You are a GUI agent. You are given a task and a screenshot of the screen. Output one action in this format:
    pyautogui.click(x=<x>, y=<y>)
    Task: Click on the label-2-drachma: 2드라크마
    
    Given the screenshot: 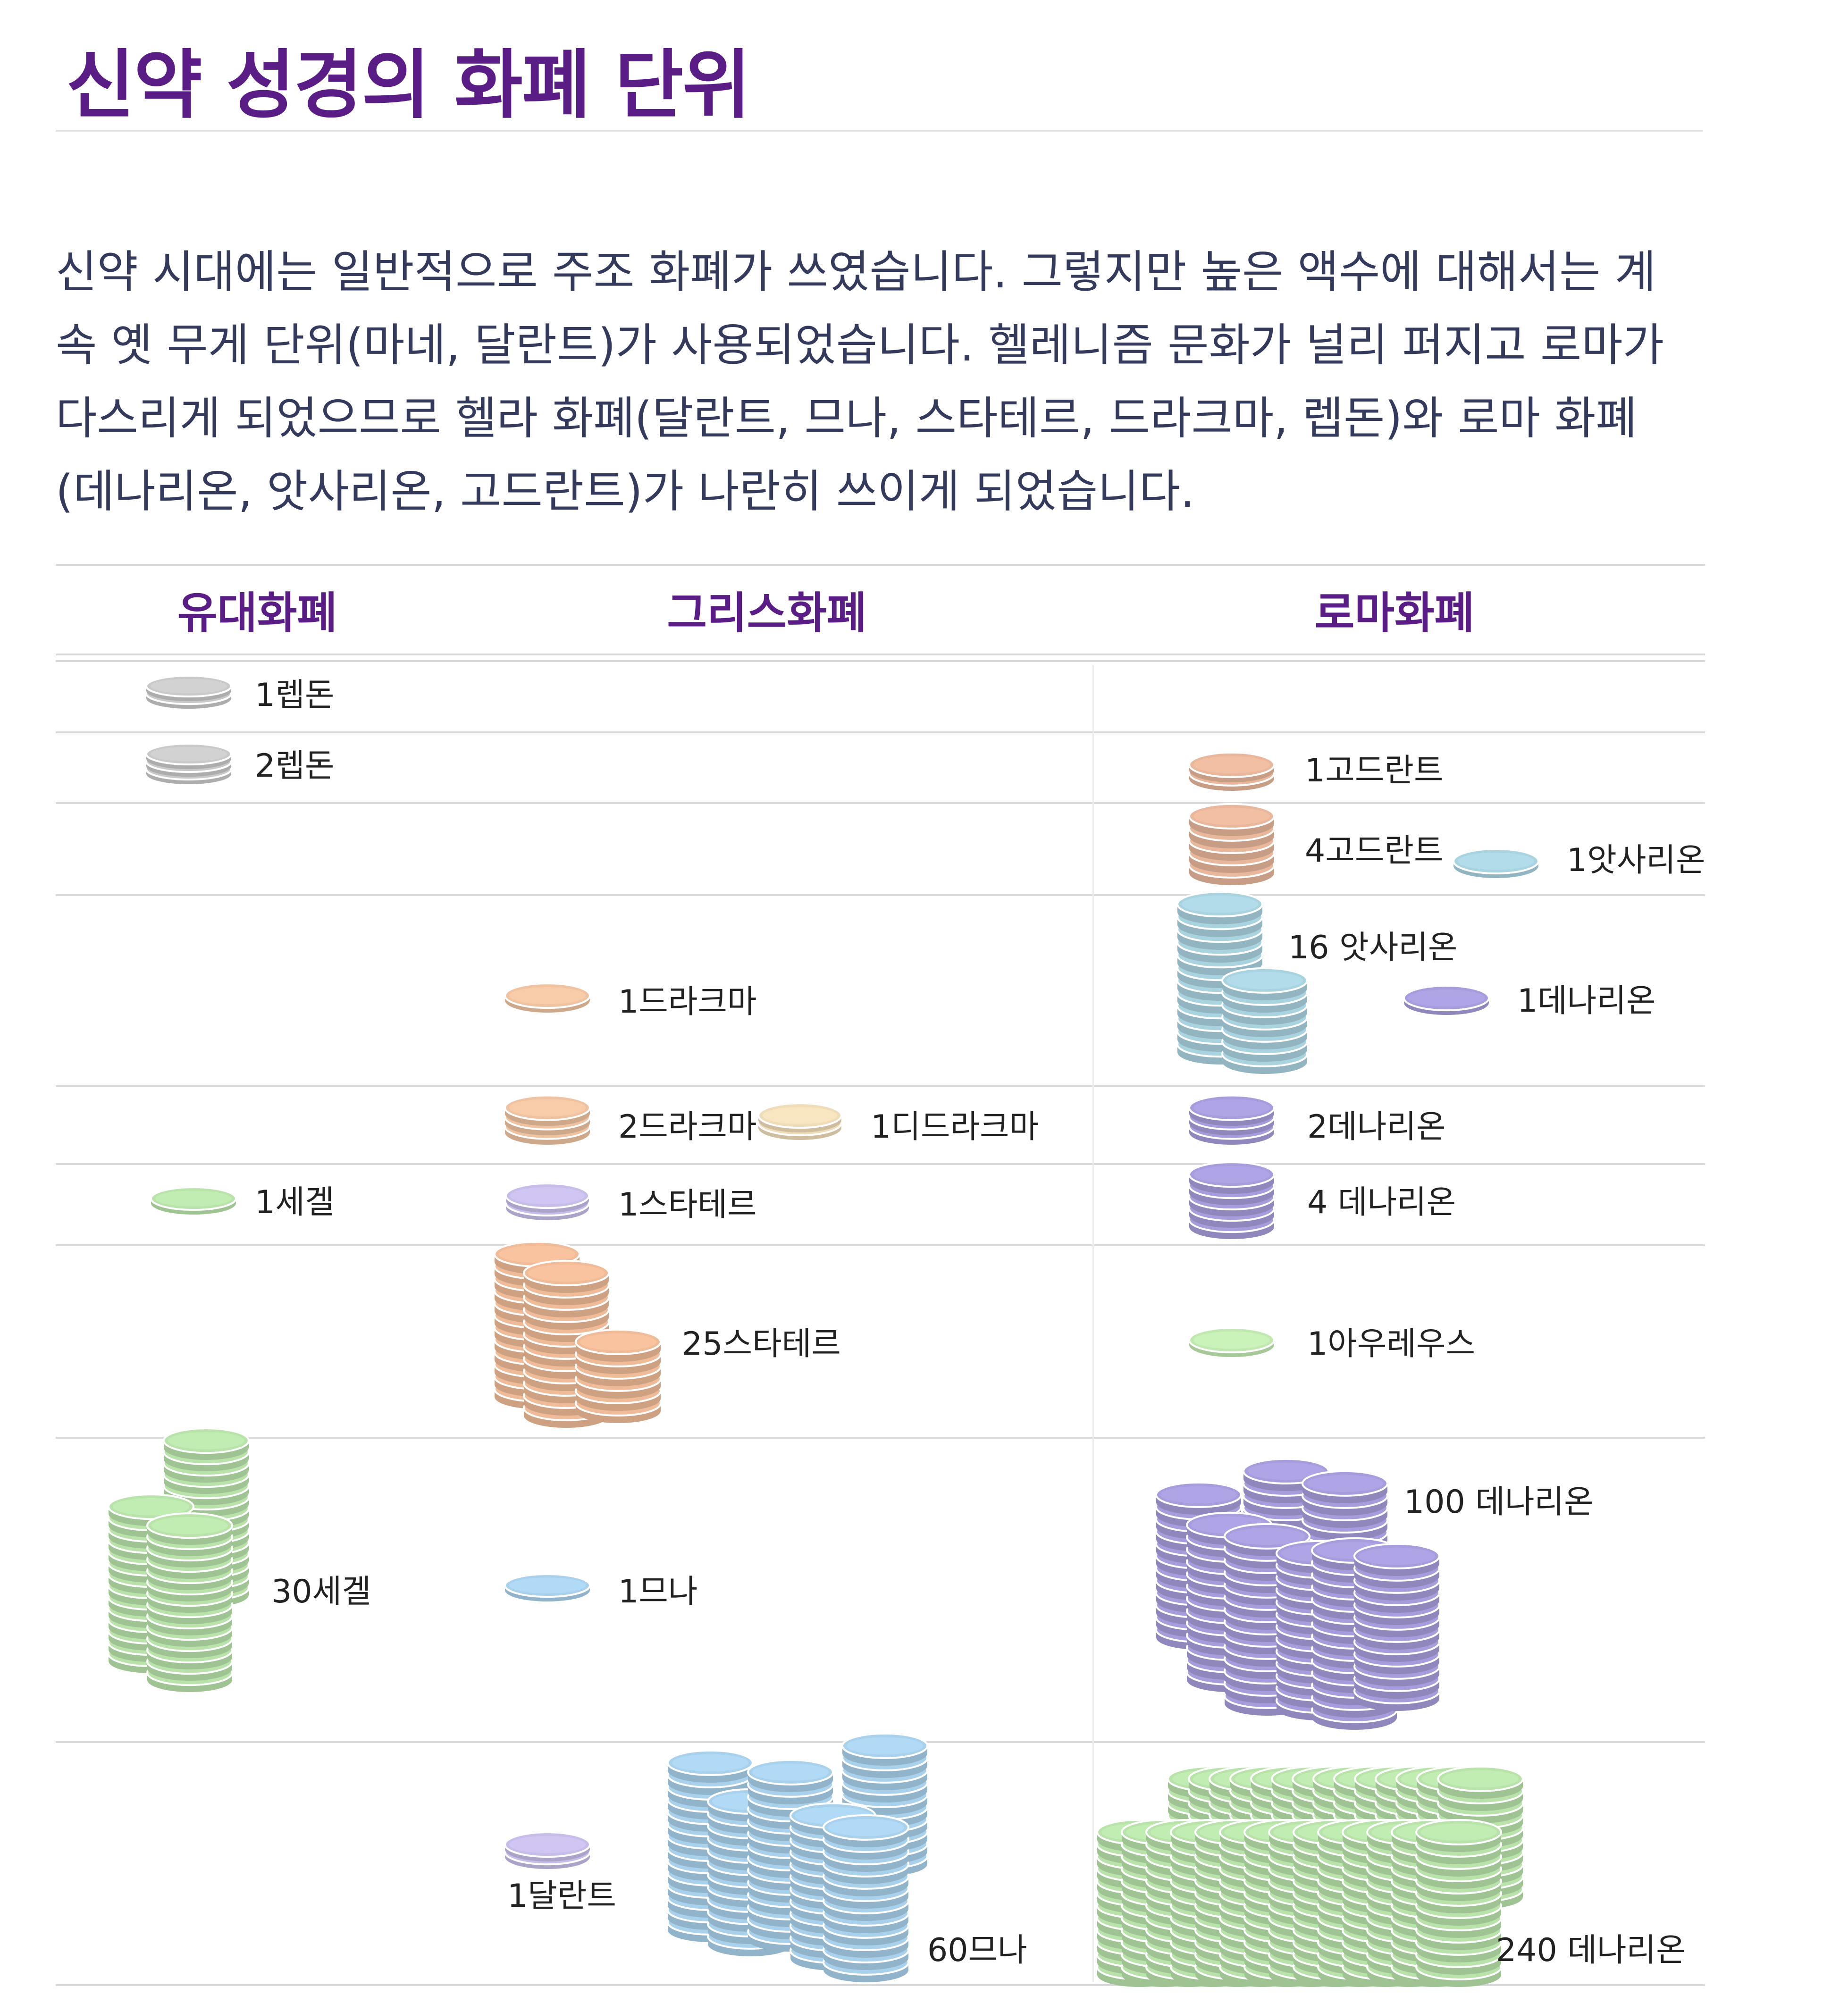 What is the action you would take?
    pyautogui.click(x=687, y=1127)
    